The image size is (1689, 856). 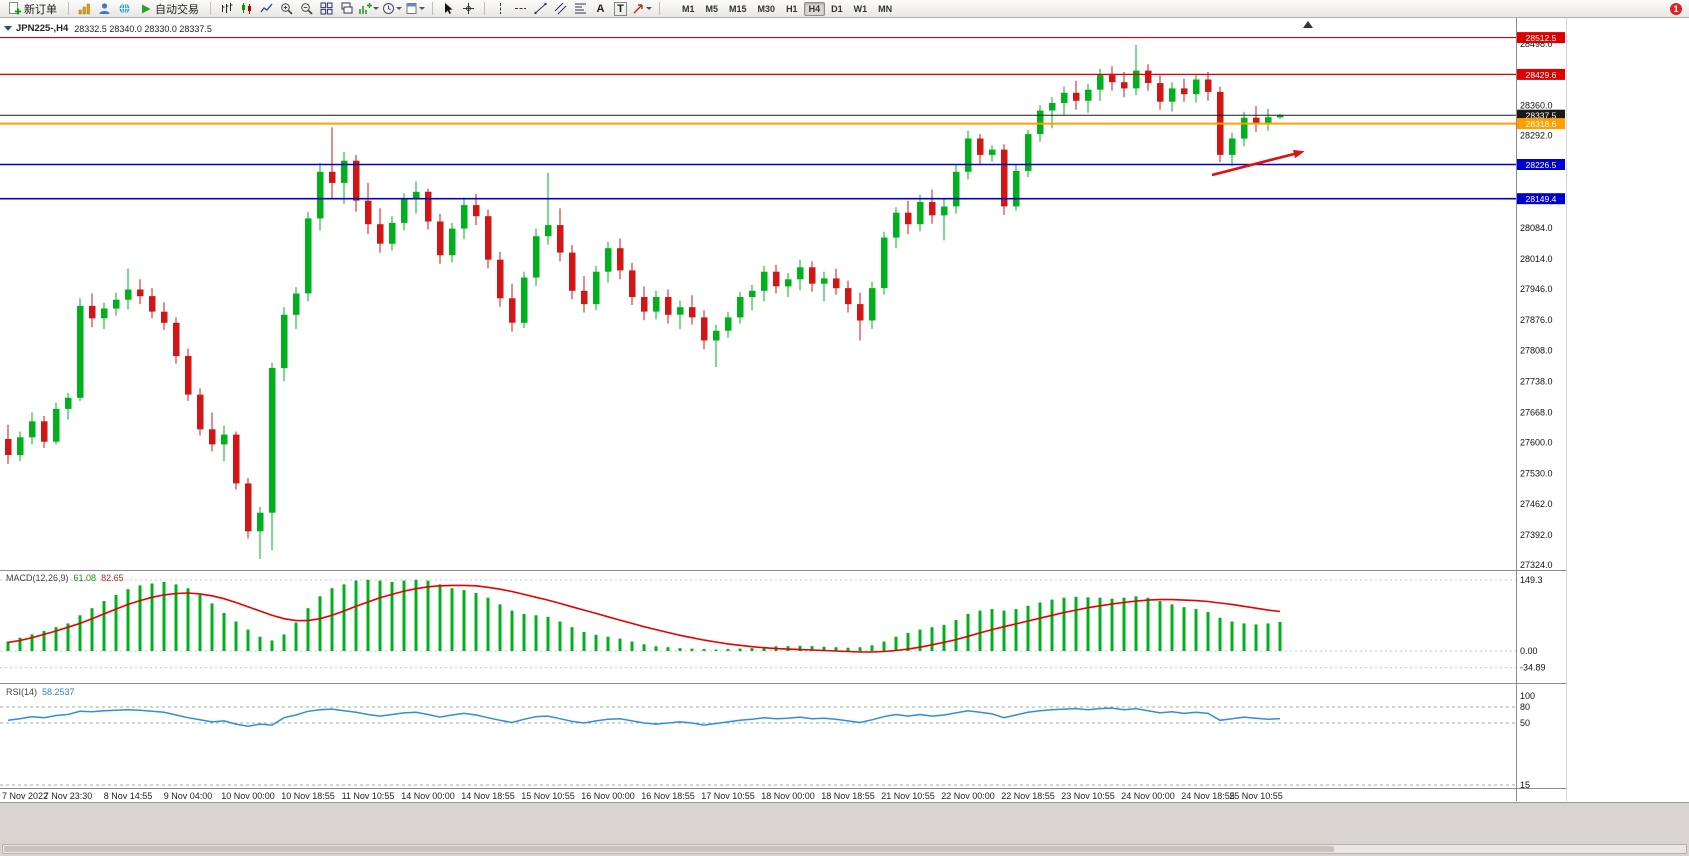 I want to click on svg-text: 18 Nov 00:00, so click(x=788, y=796).